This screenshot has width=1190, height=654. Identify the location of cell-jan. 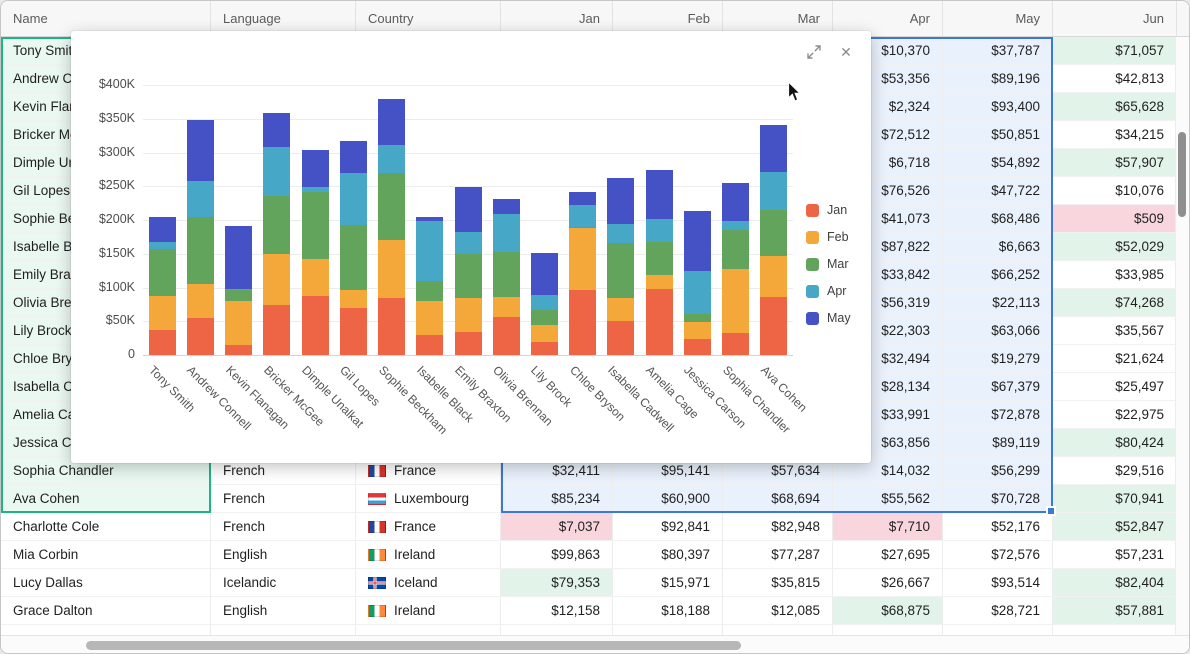
(557, 630).